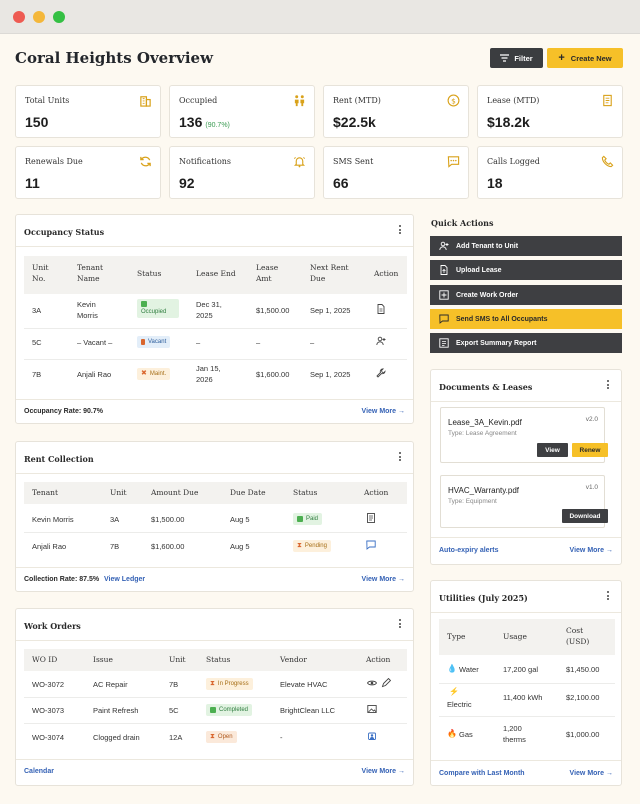 The image size is (640, 804). What do you see at coordinates (63, 411) in the screenshot?
I see `occupancy-rate: Occupancy Rate: 90.7%` at bounding box center [63, 411].